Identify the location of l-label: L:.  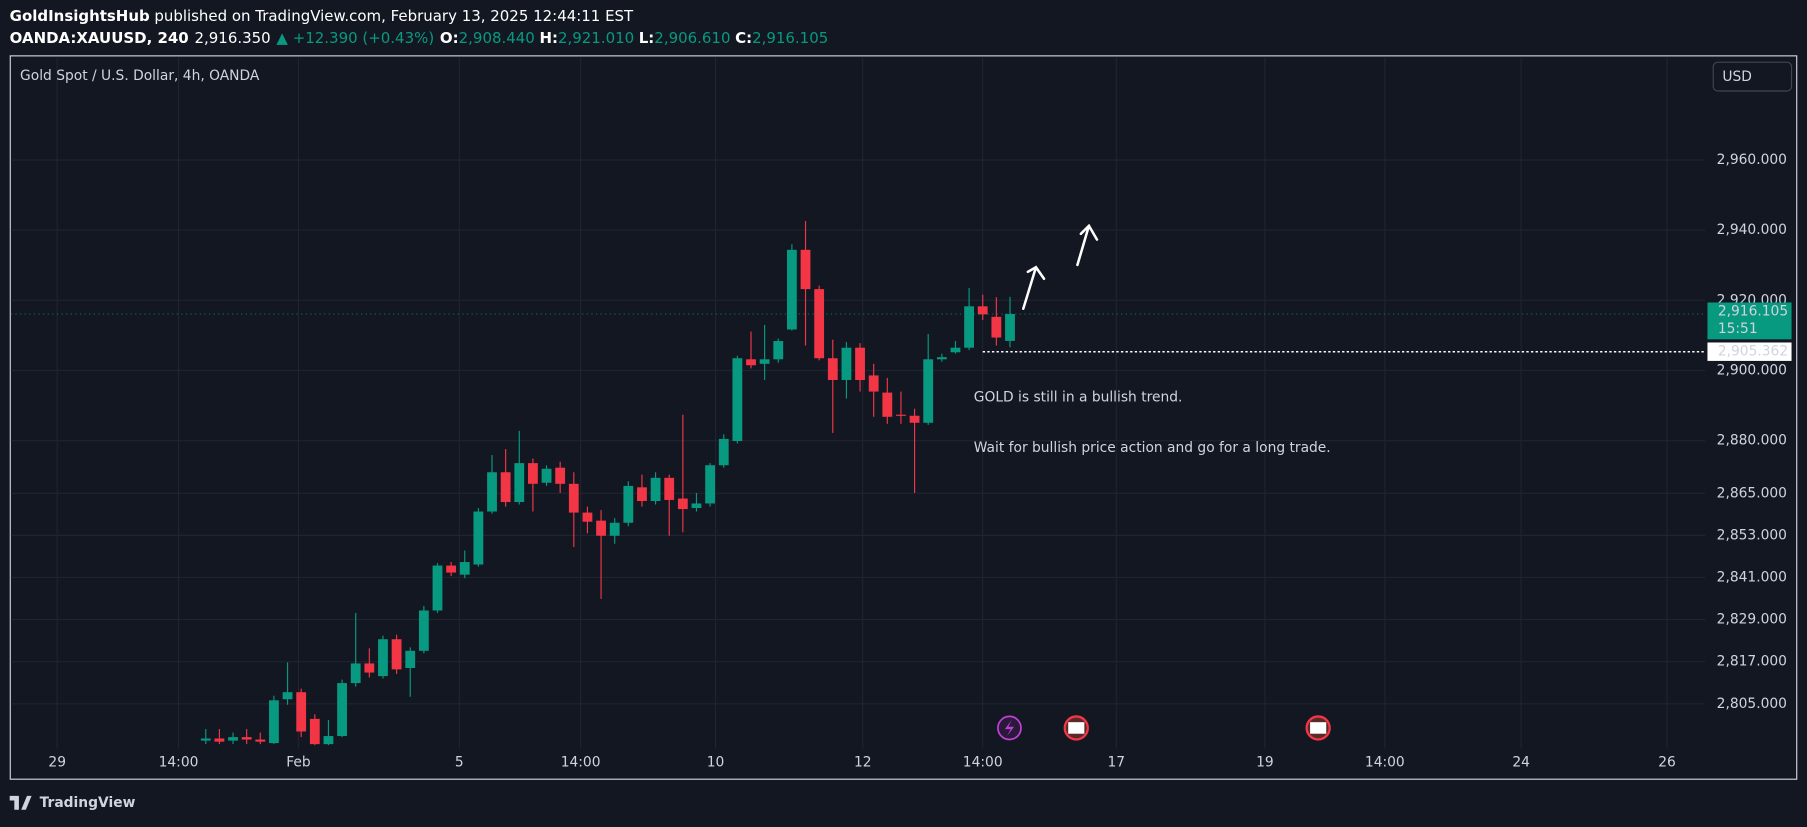
(647, 38).